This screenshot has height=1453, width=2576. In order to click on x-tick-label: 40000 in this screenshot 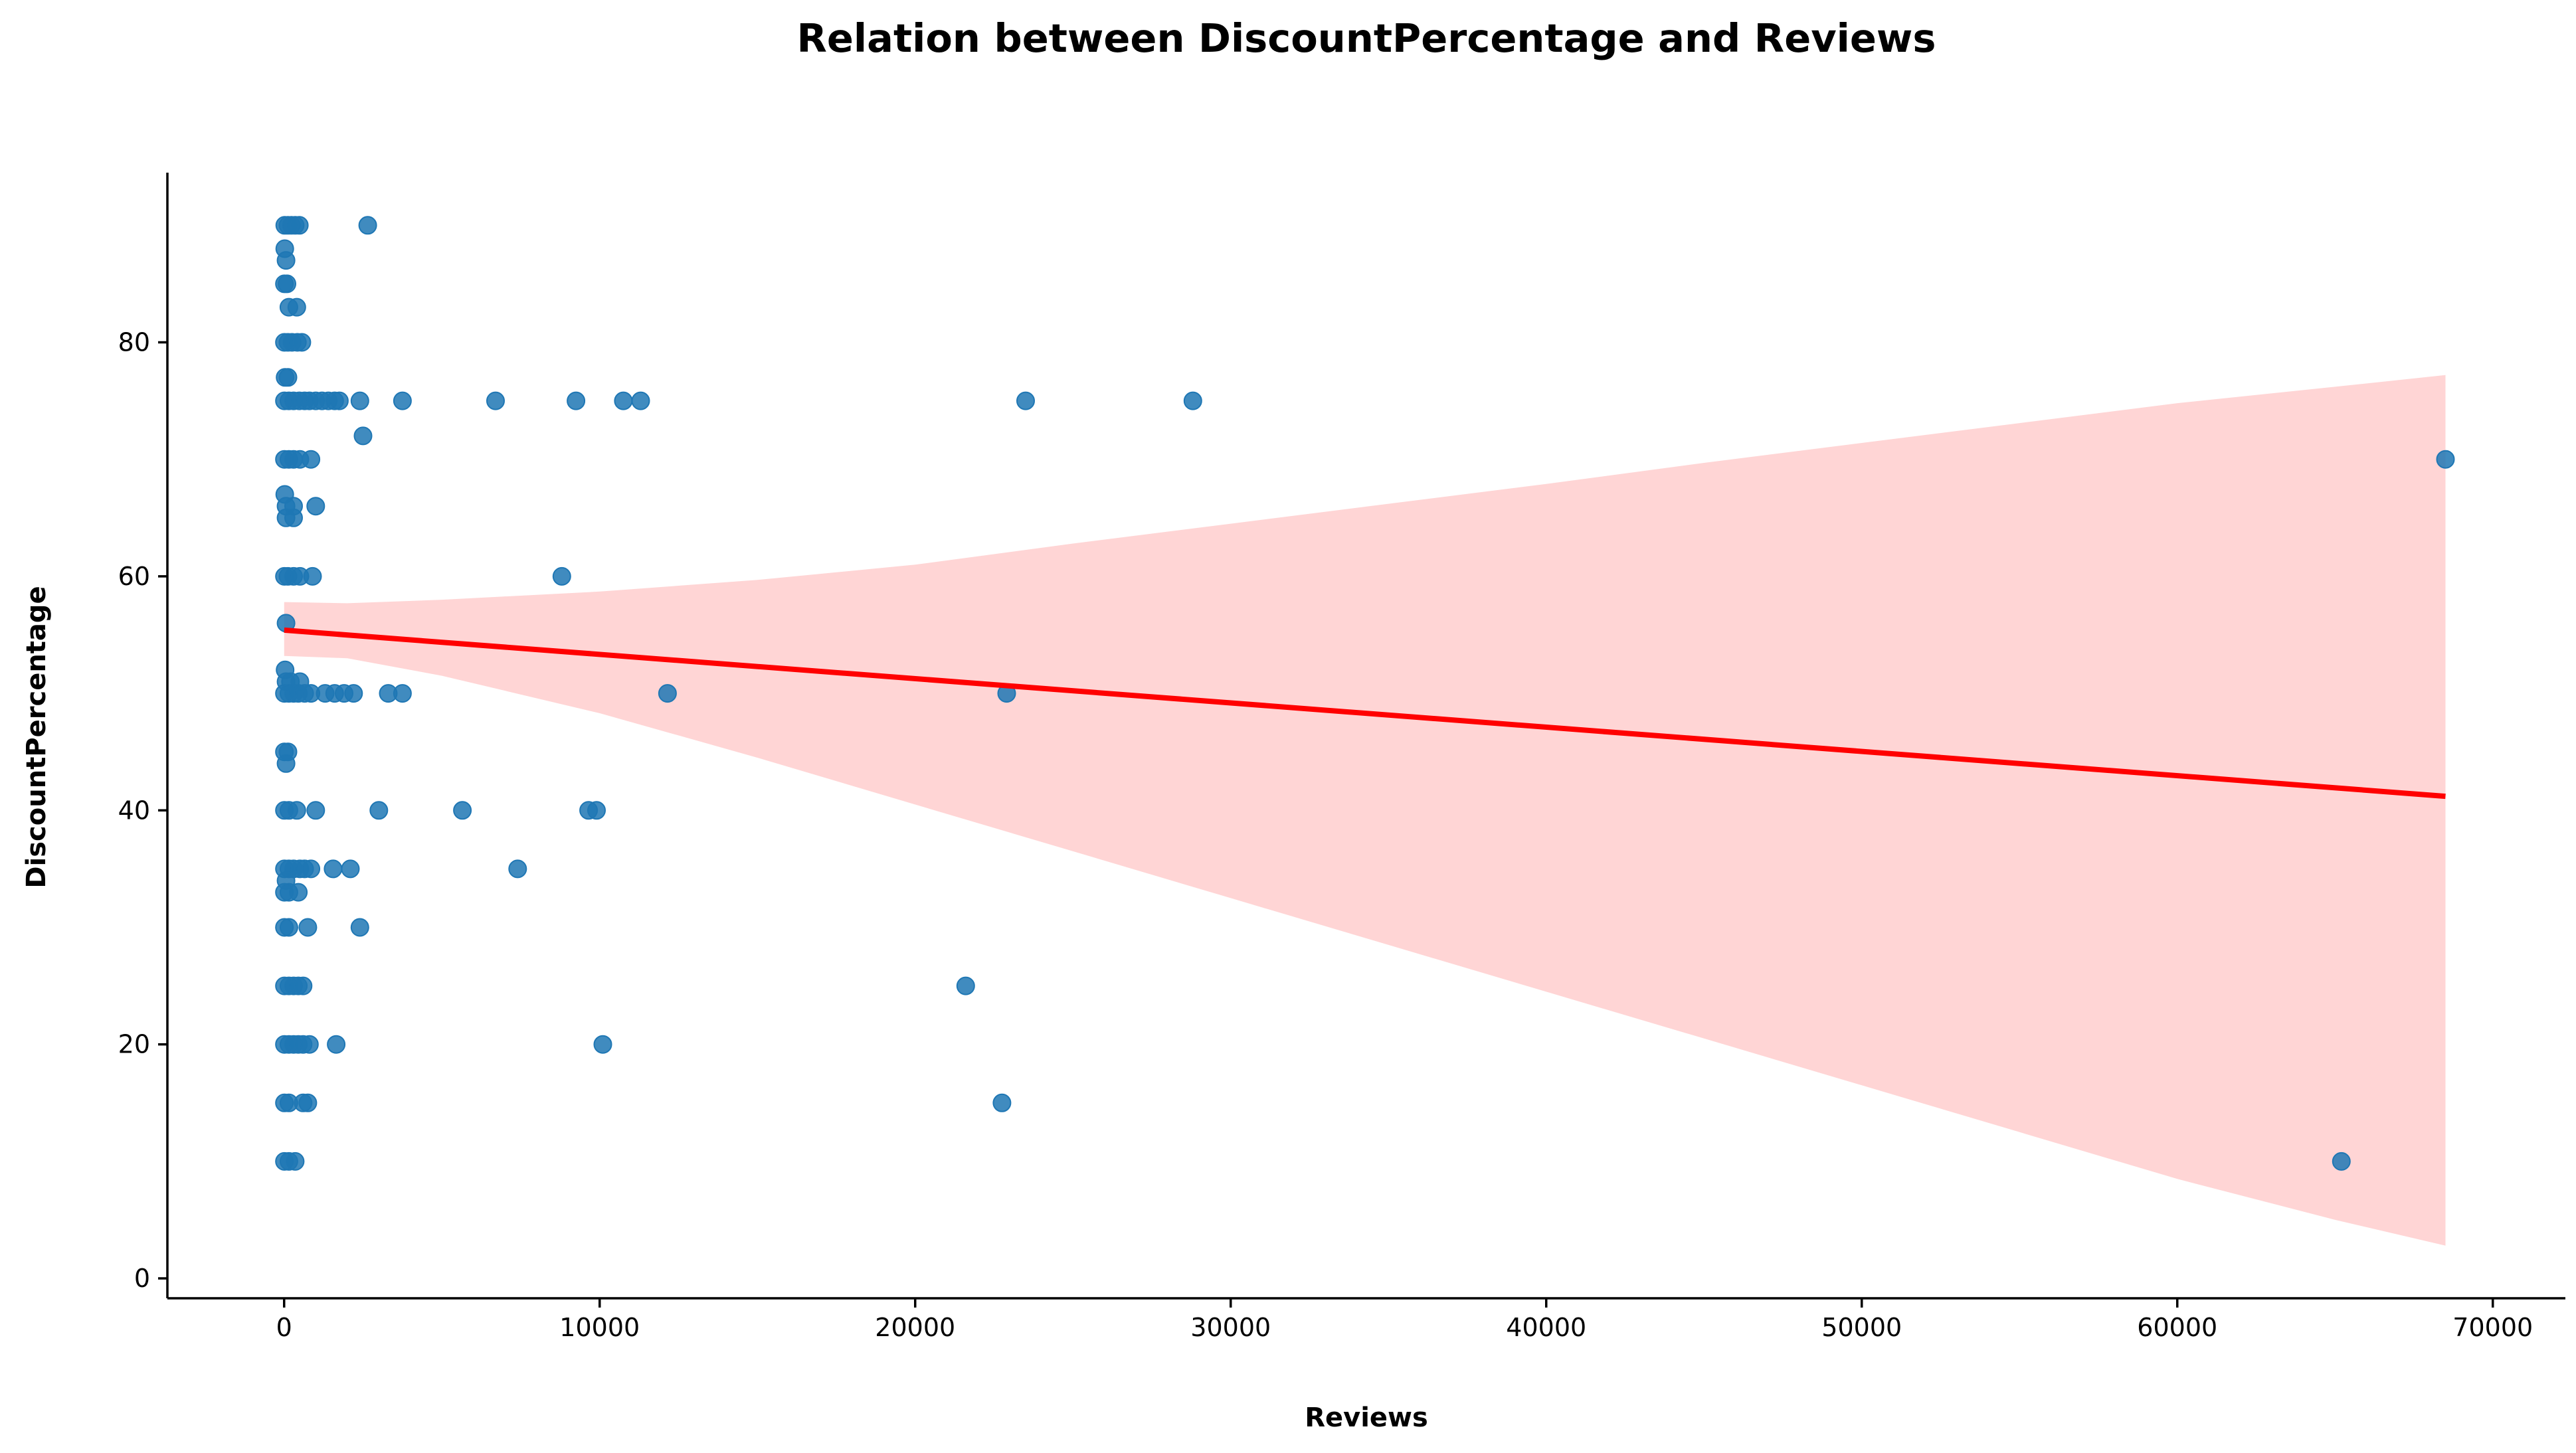, I will do `click(1546, 1327)`.